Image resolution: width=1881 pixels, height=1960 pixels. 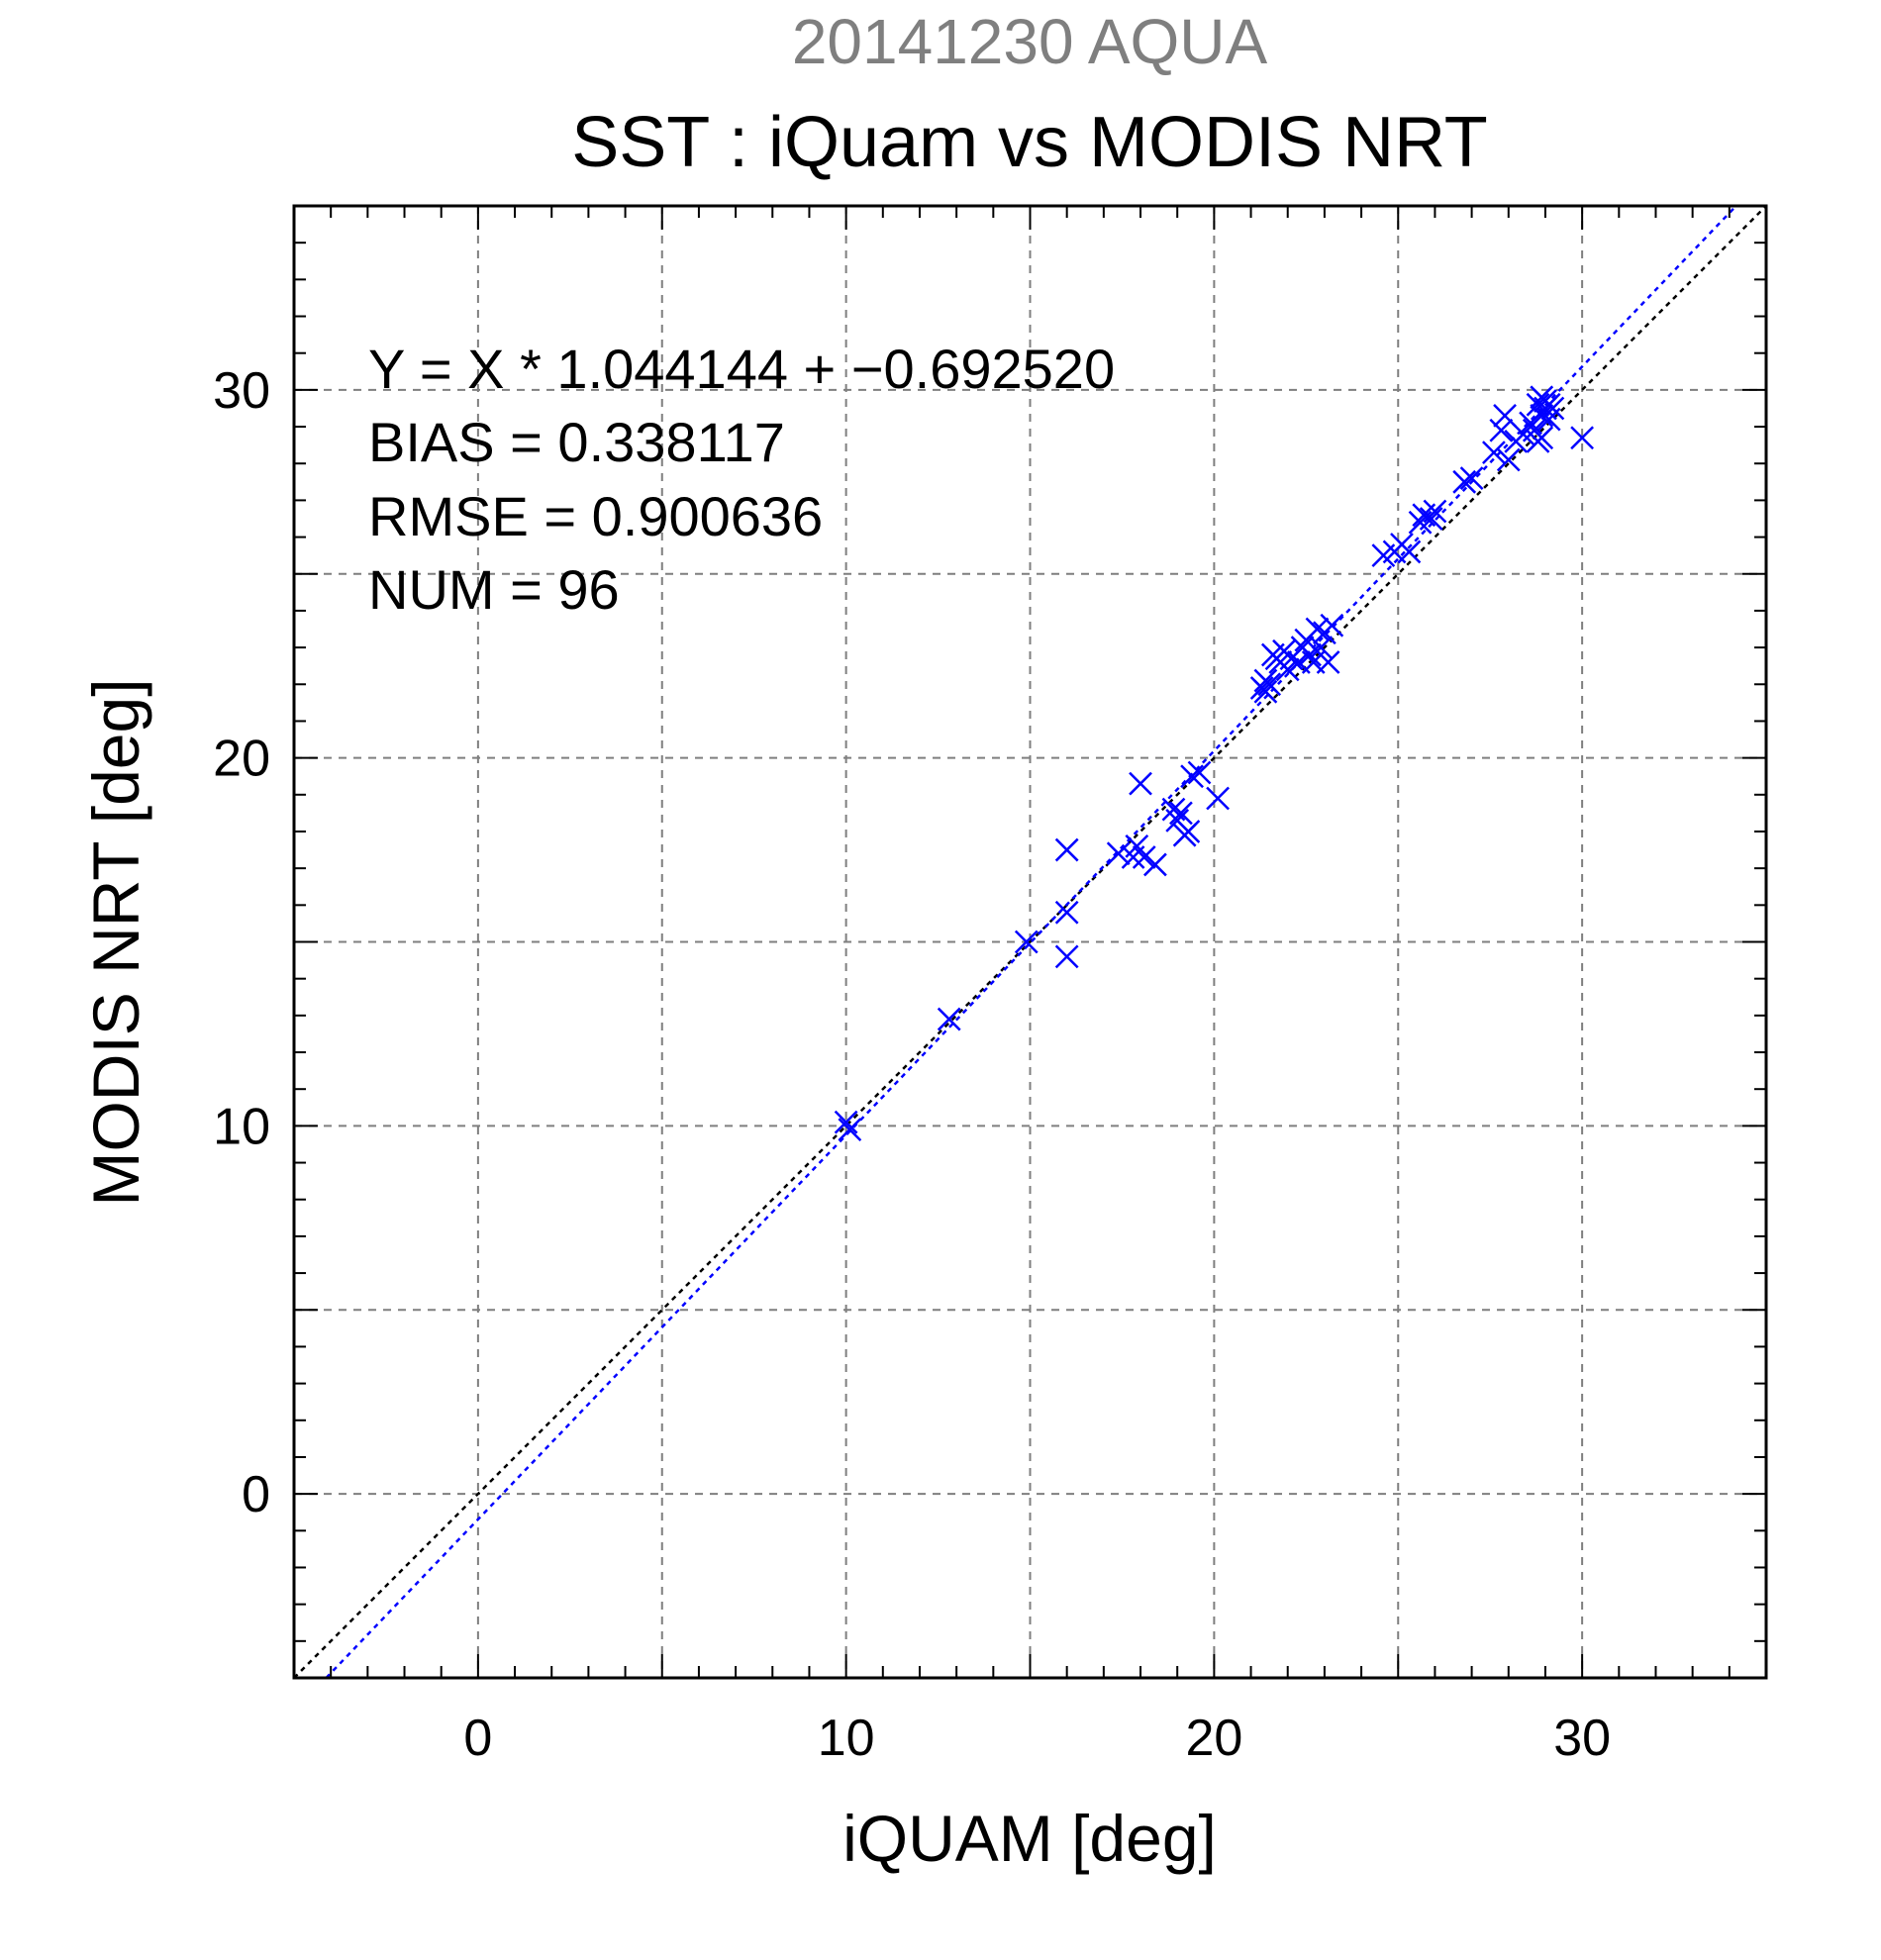 What do you see at coordinates (115, 942) in the screenshot?
I see `y-axis-label: MODIS NRT [deg]` at bounding box center [115, 942].